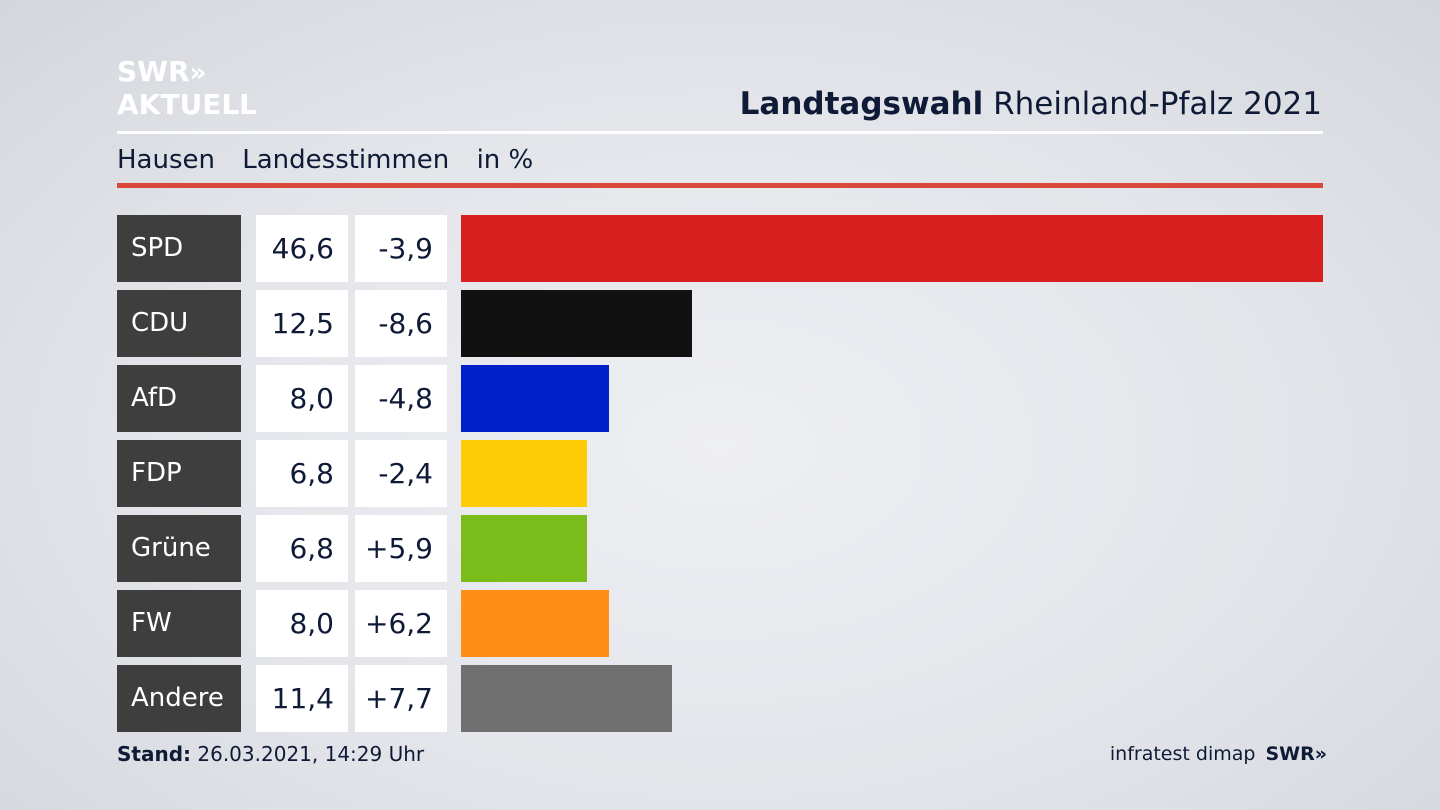 Image resolution: width=1440 pixels, height=810 pixels. I want to click on bar-row: Andere 11,4 +7,7, so click(720, 698).